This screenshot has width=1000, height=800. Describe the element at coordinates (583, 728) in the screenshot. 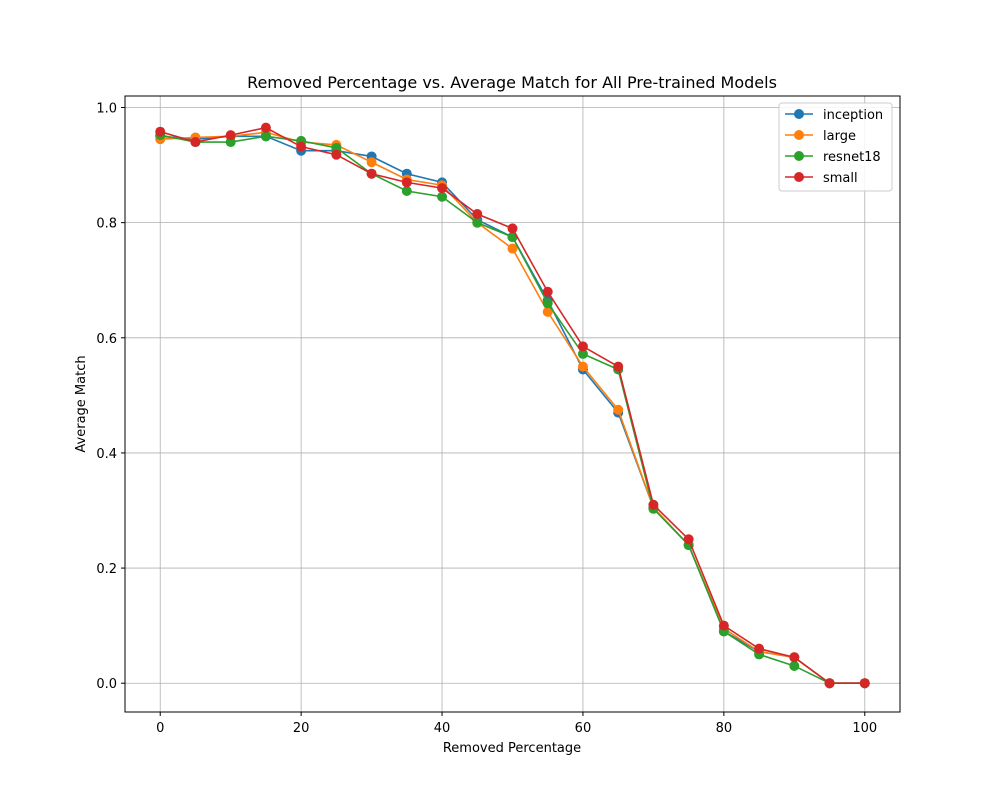

I see `x-tick-label: 60` at that location.